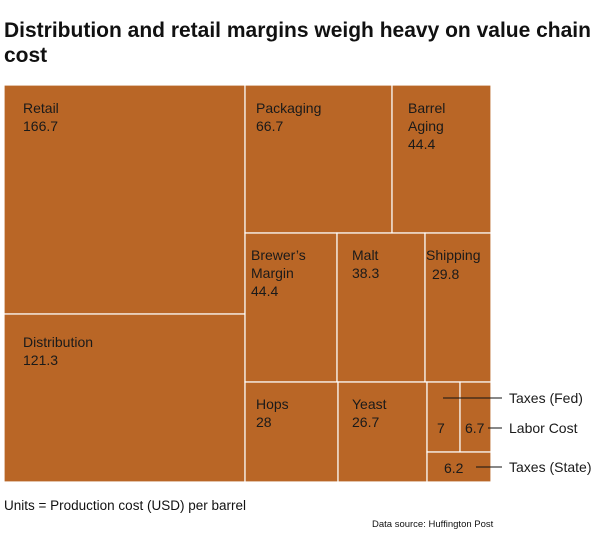  What do you see at coordinates (365, 255) in the screenshot?
I see `tile-name-malt: Malt` at bounding box center [365, 255].